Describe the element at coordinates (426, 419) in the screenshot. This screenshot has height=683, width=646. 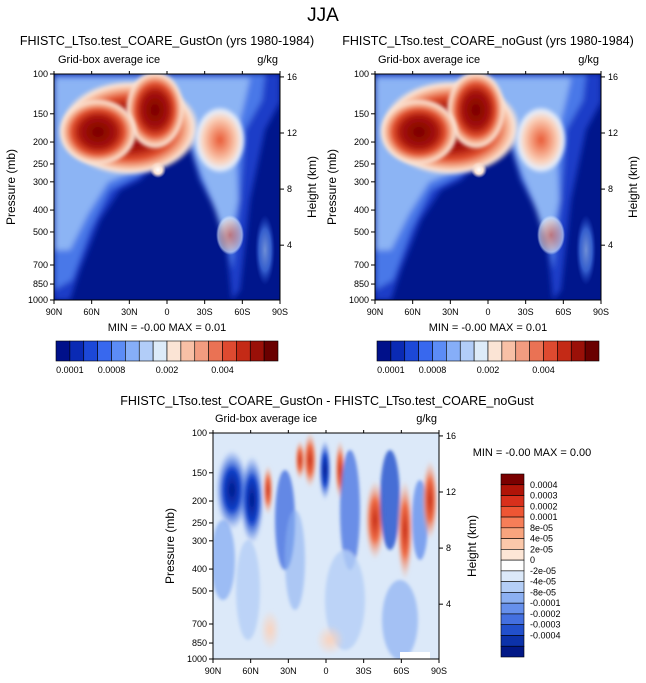
I see `panel-difference-subtitle-right: g/kg` at that location.